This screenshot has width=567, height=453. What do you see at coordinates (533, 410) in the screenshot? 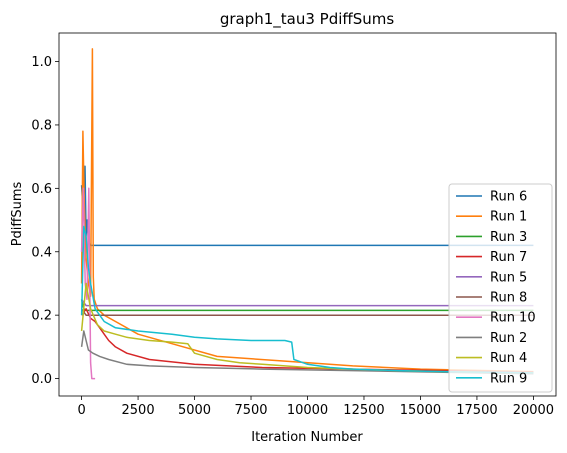
I see `x-tick-label: 20000` at bounding box center [533, 410].